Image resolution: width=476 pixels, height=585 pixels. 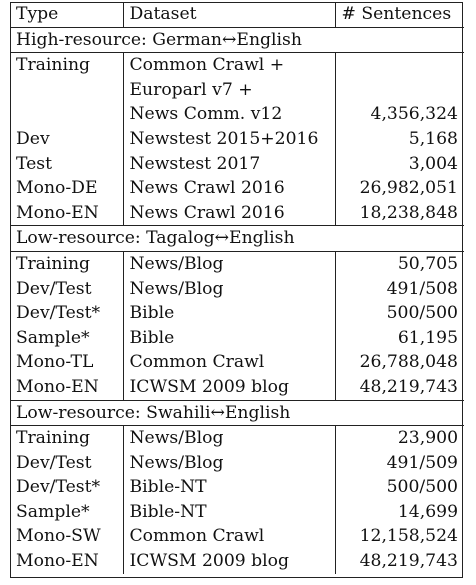 I want to click on table-row: Dev/Test* Bible-NT 500/500, so click(x=237, y=487).